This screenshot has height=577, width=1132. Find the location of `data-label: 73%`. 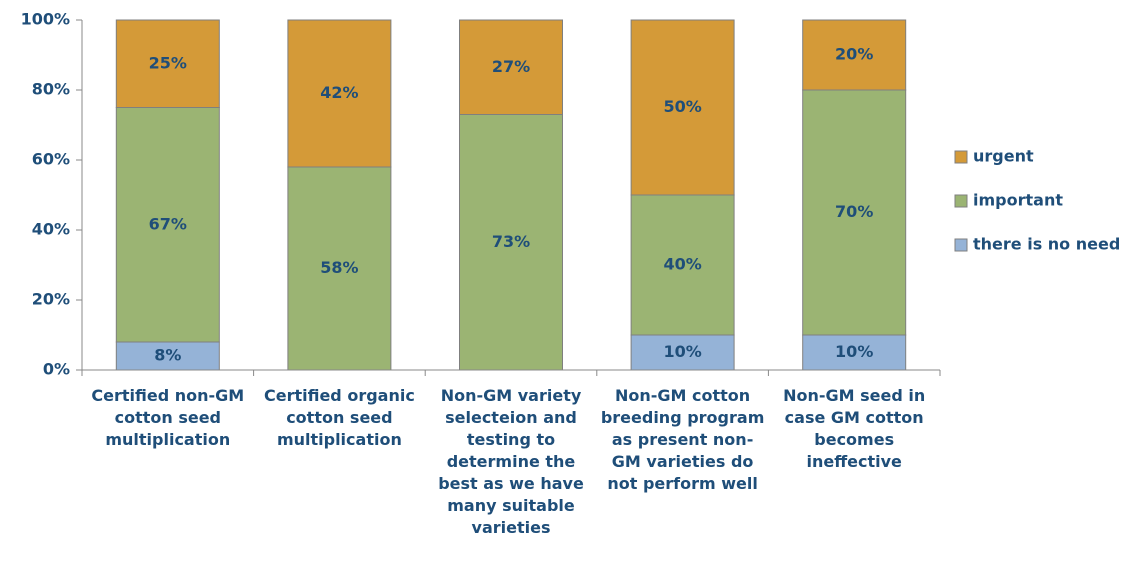

data-label: 73% is located at coordinates (511, 241).